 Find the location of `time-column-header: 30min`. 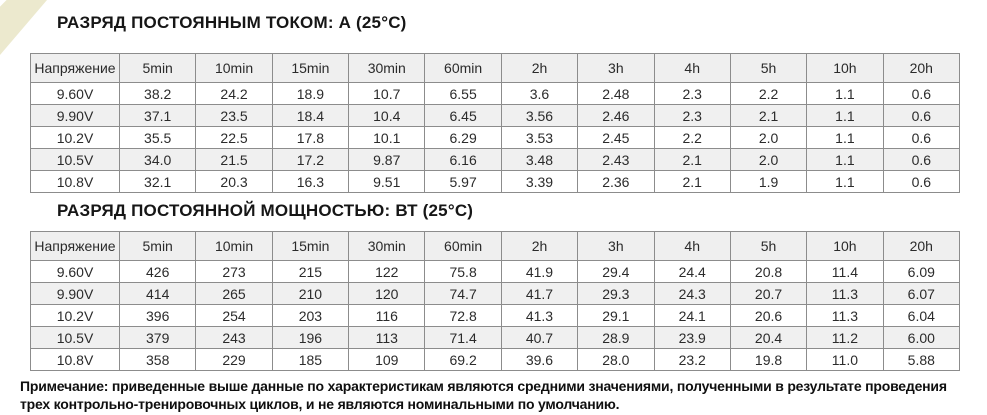

time-column-header: 30min is located at coordinates (387, 68).